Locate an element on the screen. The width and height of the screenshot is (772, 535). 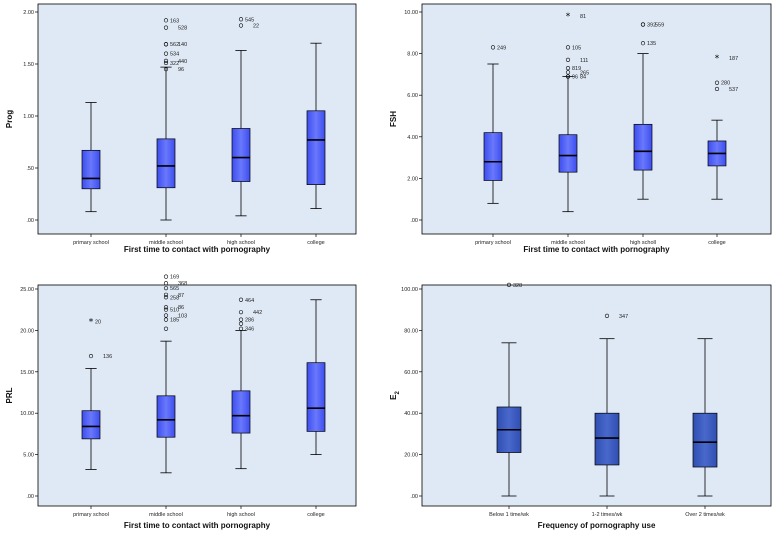
outlier-label: 368 is located at coordinates (182, 284).